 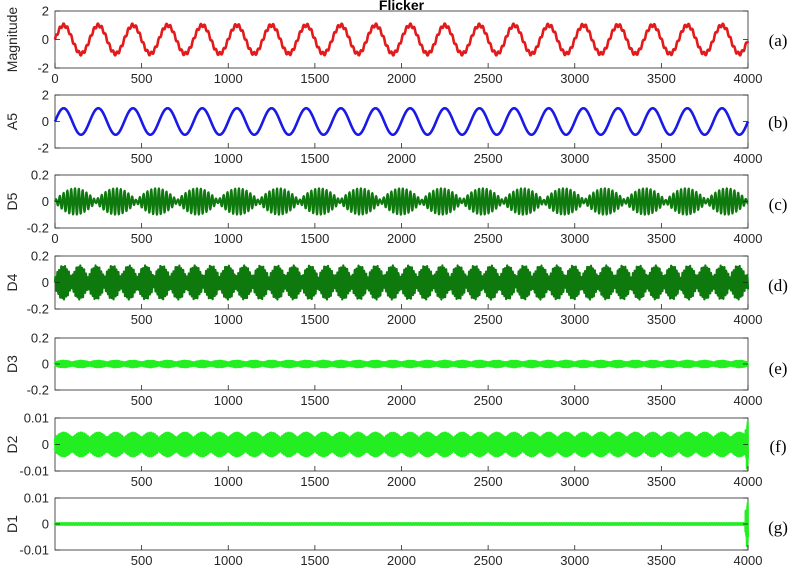 I want to click on panel-label: (e), so click(x=778, y=368).